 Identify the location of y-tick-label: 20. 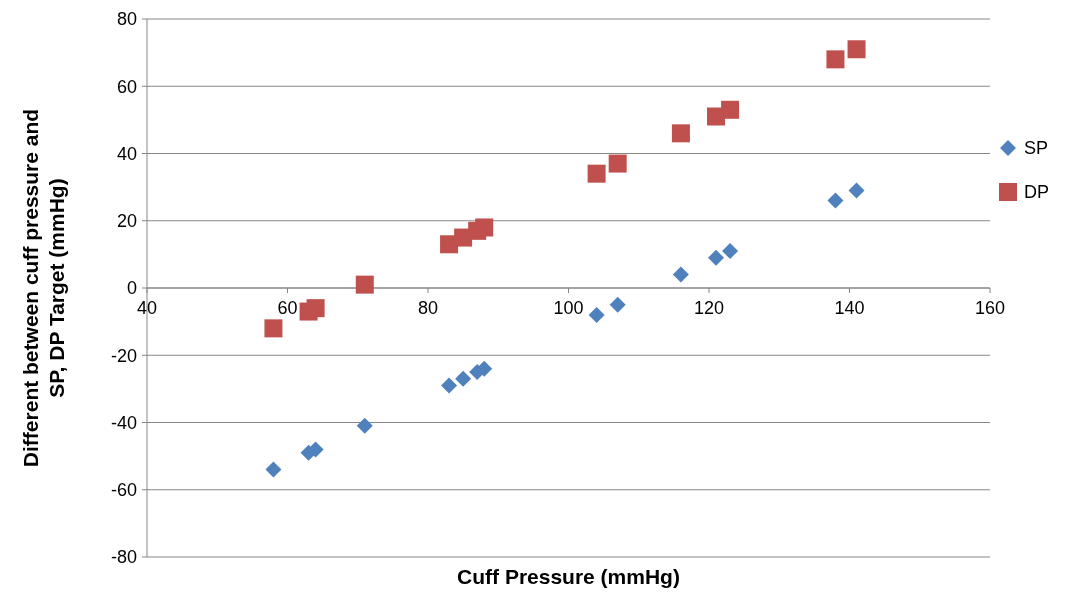
(126, 221).